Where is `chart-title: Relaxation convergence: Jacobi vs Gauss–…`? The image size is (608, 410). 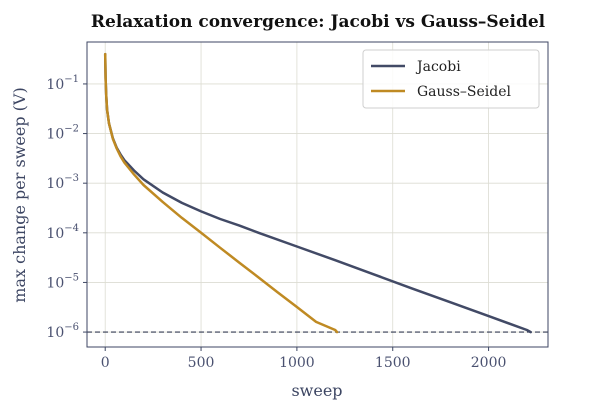
chart-title: Relaxation convergence: Jacobi vs Gauss–… is located at coordinates (318, 22).